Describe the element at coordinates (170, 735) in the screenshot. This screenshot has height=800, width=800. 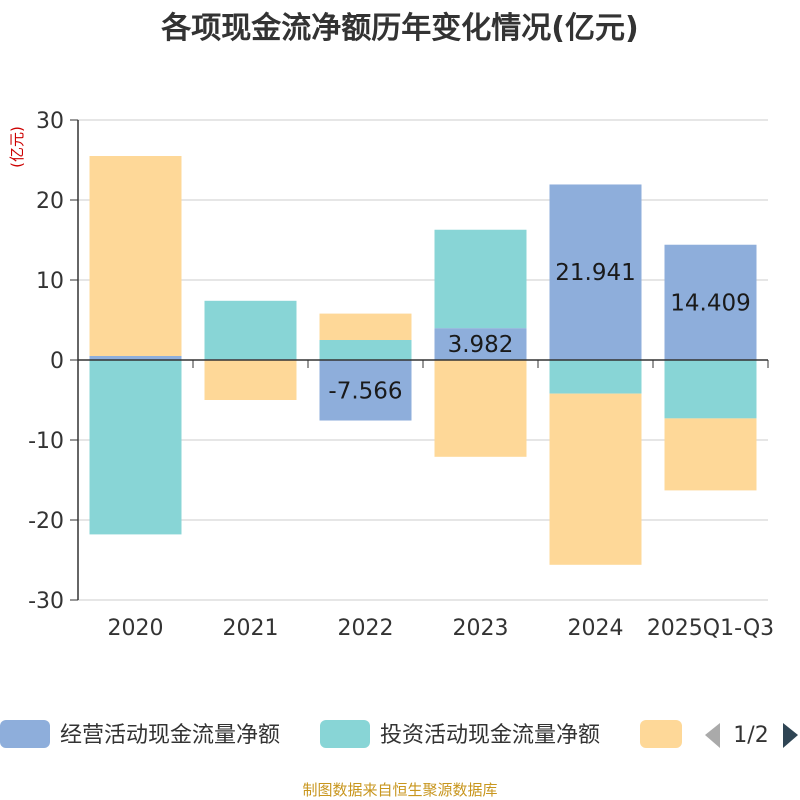
I see `legend-label-operating: 经营活动现金流量净额` at that location.